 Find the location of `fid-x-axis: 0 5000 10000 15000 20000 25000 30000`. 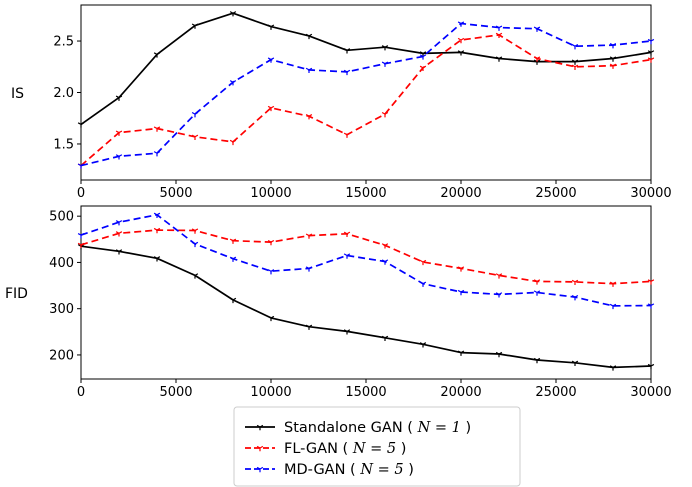

fid-x-axis: 0 5000 10000 15000 20000 25000 30000 is located at coordinates (374, 389).